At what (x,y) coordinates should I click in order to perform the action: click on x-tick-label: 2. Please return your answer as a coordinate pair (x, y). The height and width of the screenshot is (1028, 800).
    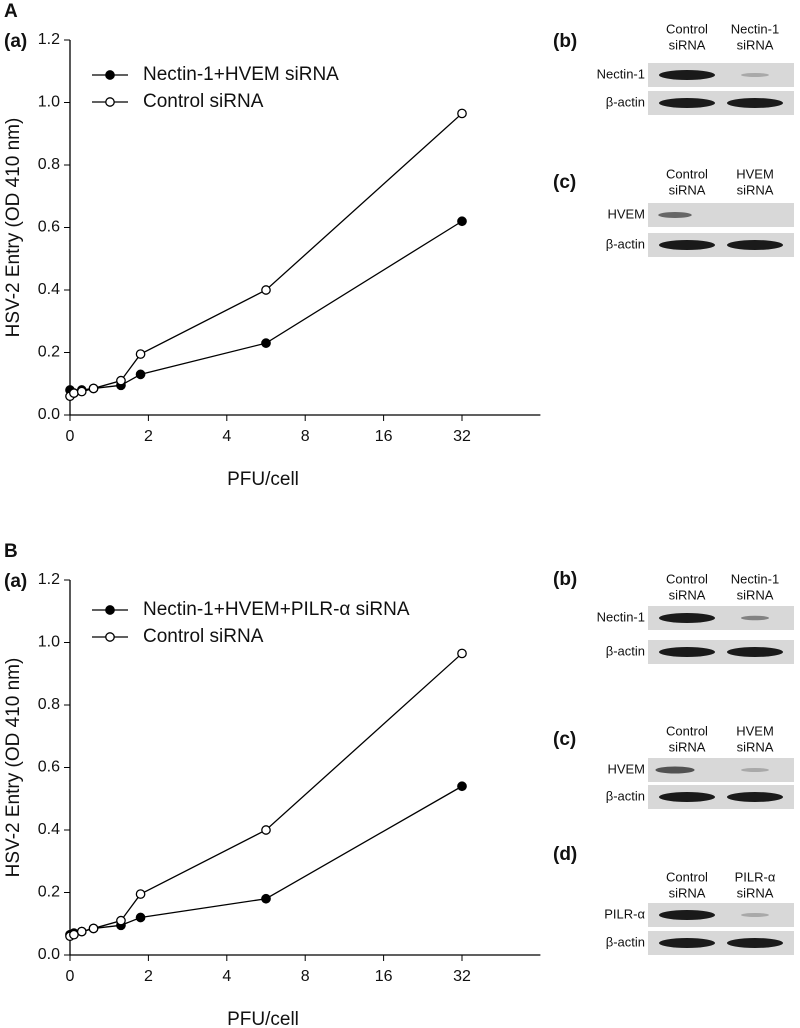
    Looking at the image, I should click on (148, 976).